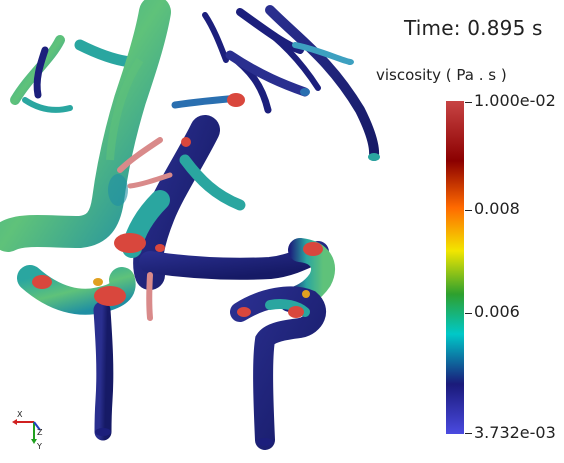 This screenshot has height=463, width=564. What do you see at coordinates (497, 208) in the screenshot?
I see `colorbar-label-008: 0.008` at bounding box center [497, 208].